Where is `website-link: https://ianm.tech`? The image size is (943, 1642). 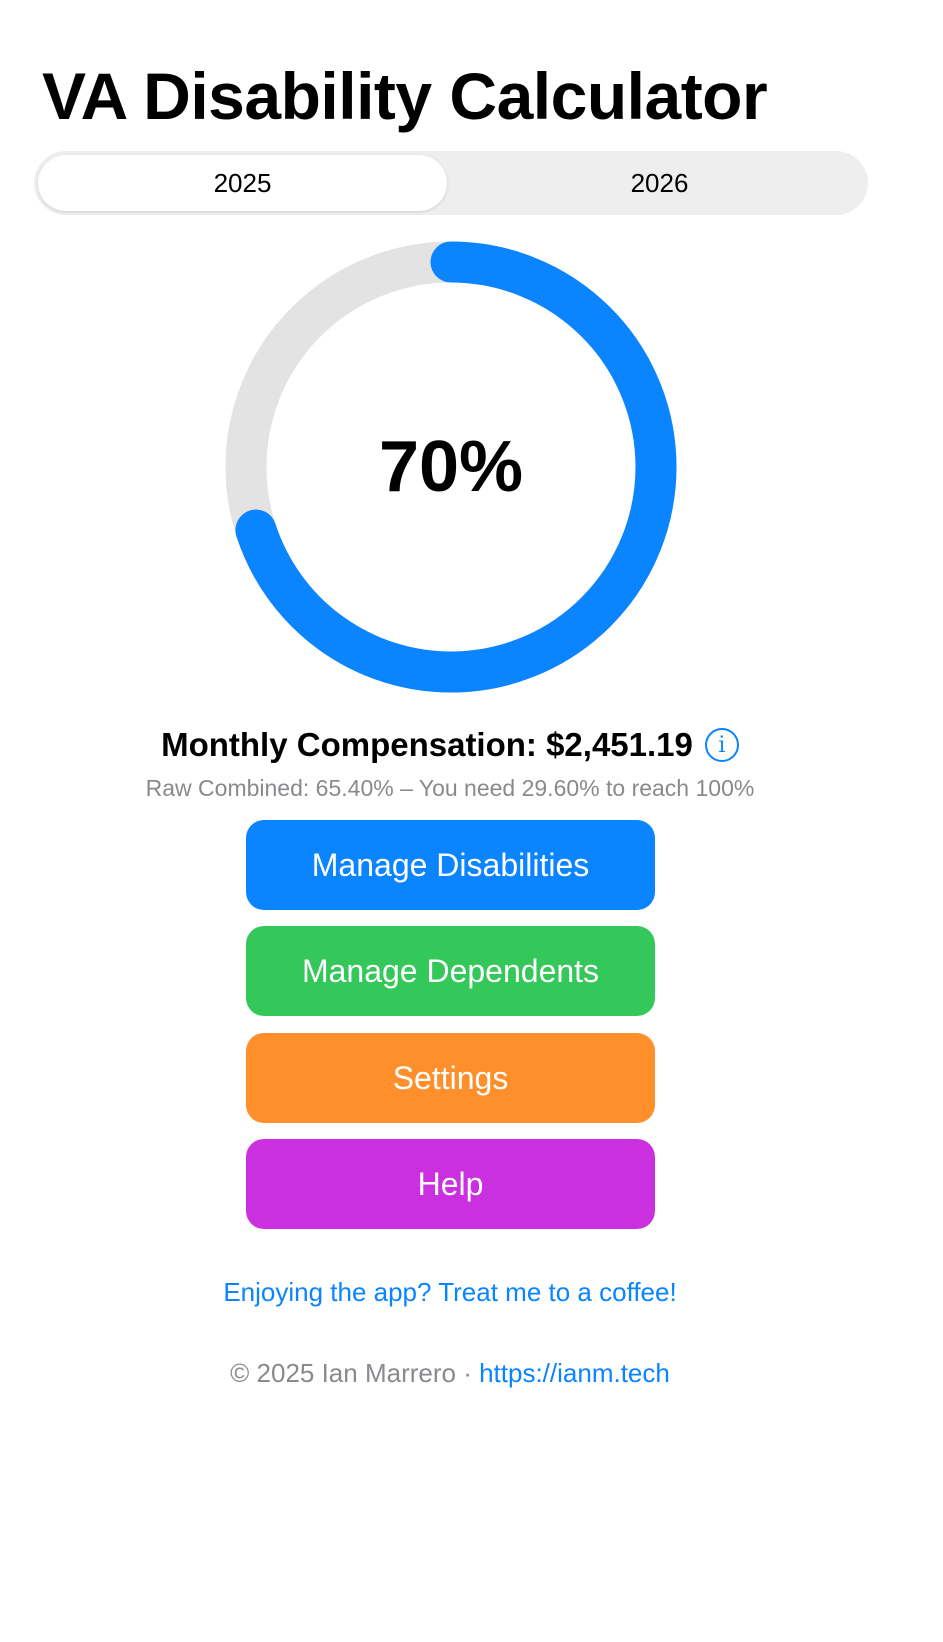 website-link: https://ianm.tech is located at coordinates (574, 1373).